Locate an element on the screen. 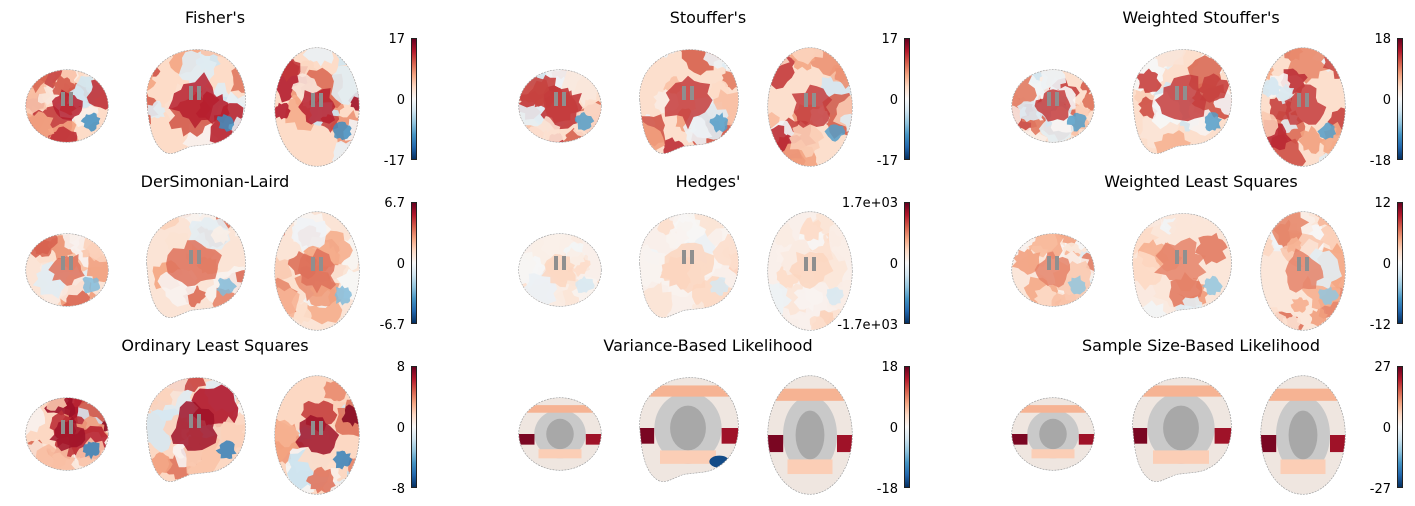 The width and height of the screenshot is (1415, 506). panel-9: Sample Size-Based Likelihood 27 0 -27 is located at coordinates (1200, 418).